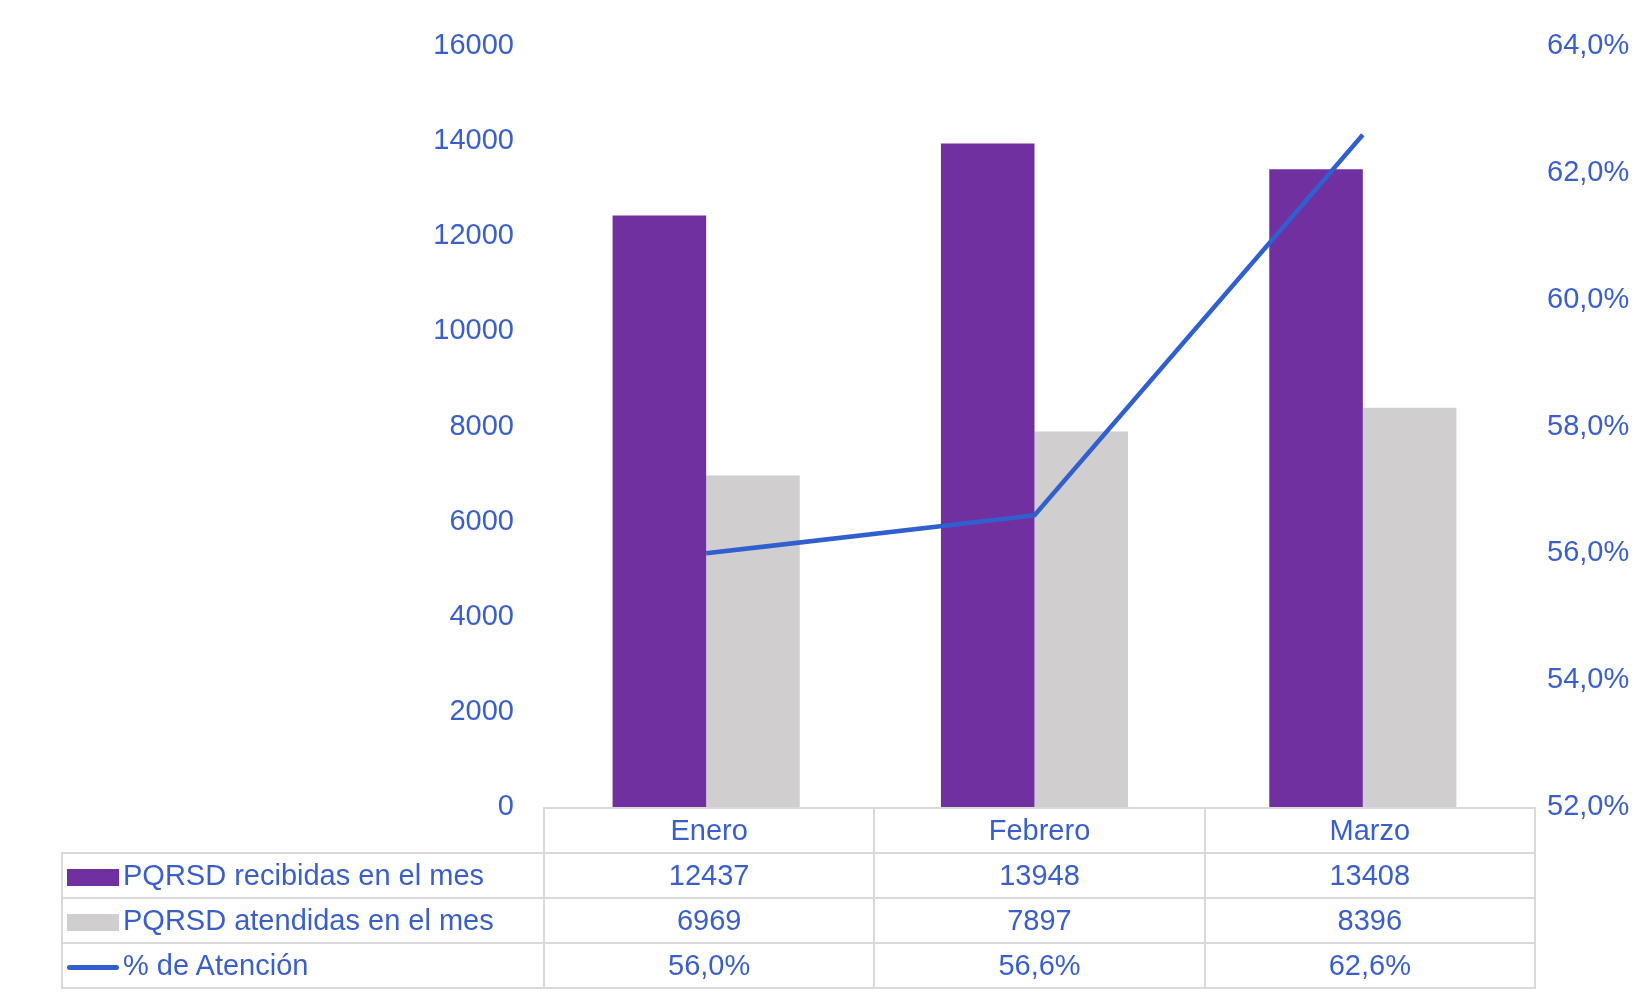  What do you see at coordinates (1588, 678) in the screenshot?
I see `y2-tick-label: 54,0%` at bounding box center [1588, 678].